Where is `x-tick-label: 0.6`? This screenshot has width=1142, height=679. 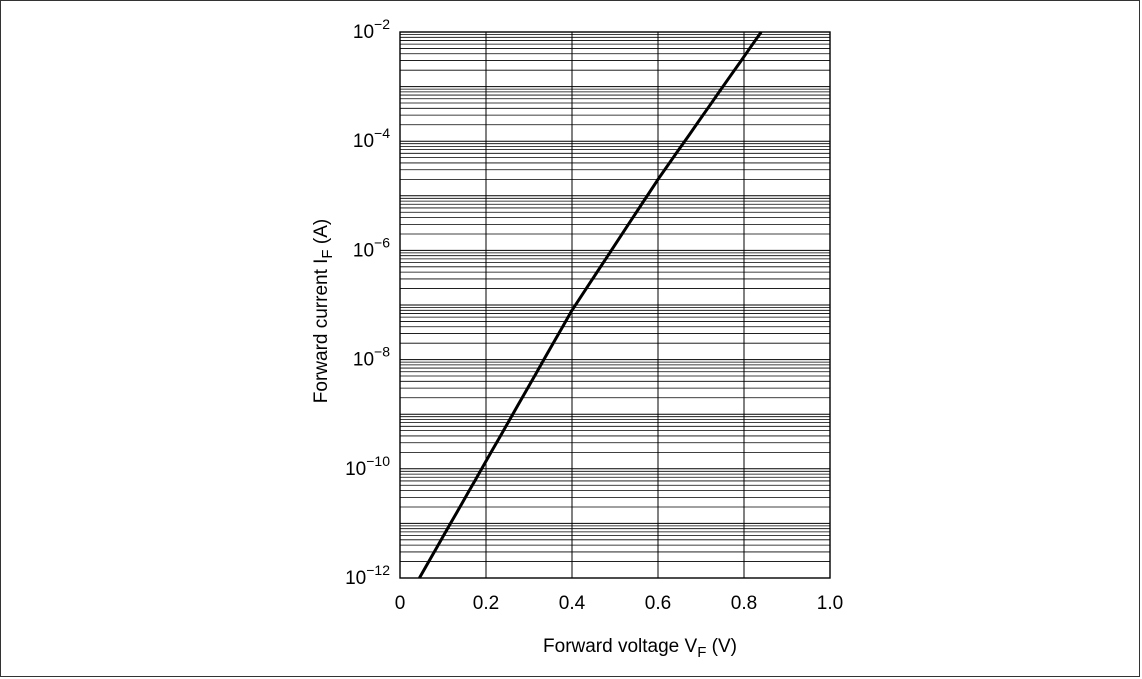
x-tick-label: 0.6 is located at coordinates (658, 603).